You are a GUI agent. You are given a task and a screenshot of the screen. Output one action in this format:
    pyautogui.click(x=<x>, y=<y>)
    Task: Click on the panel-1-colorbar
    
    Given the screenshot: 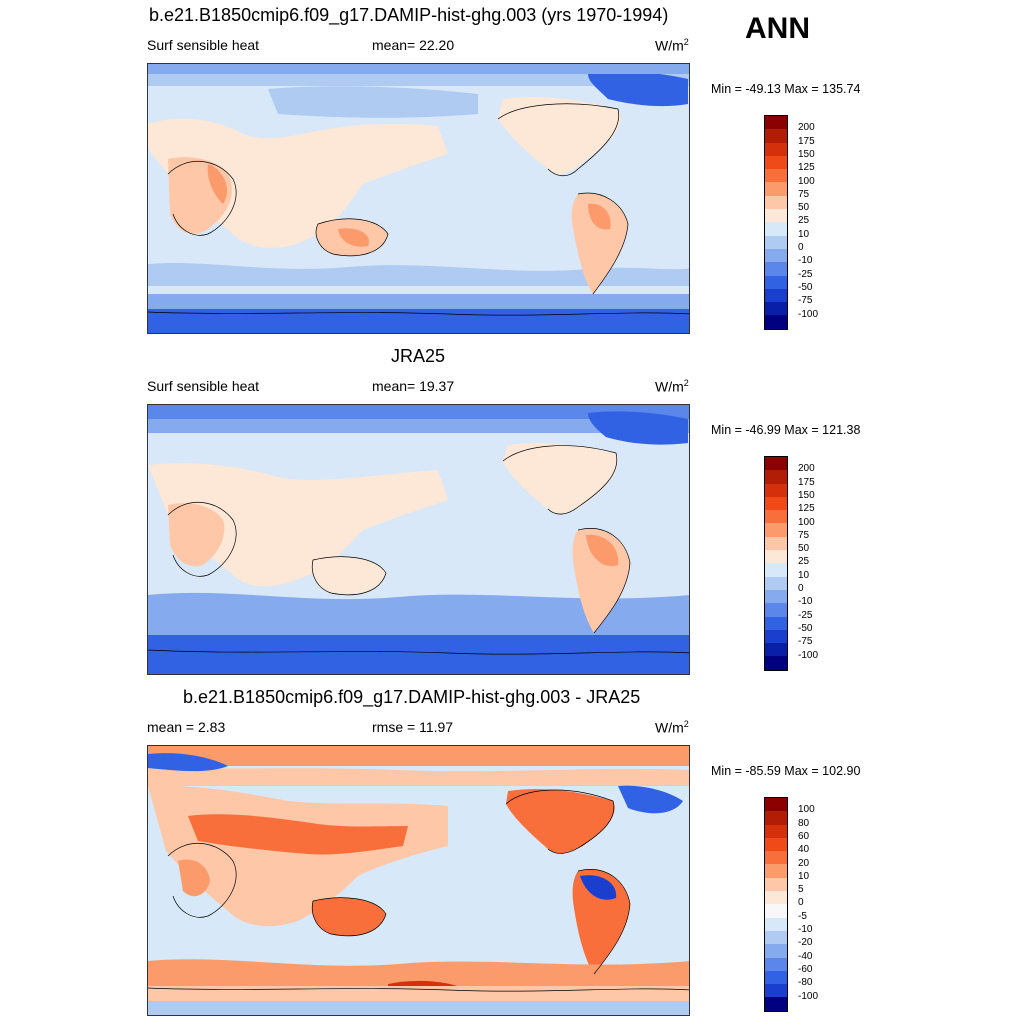 What is the action you would take?
    pyautogui.click(x=776, y=222)
    